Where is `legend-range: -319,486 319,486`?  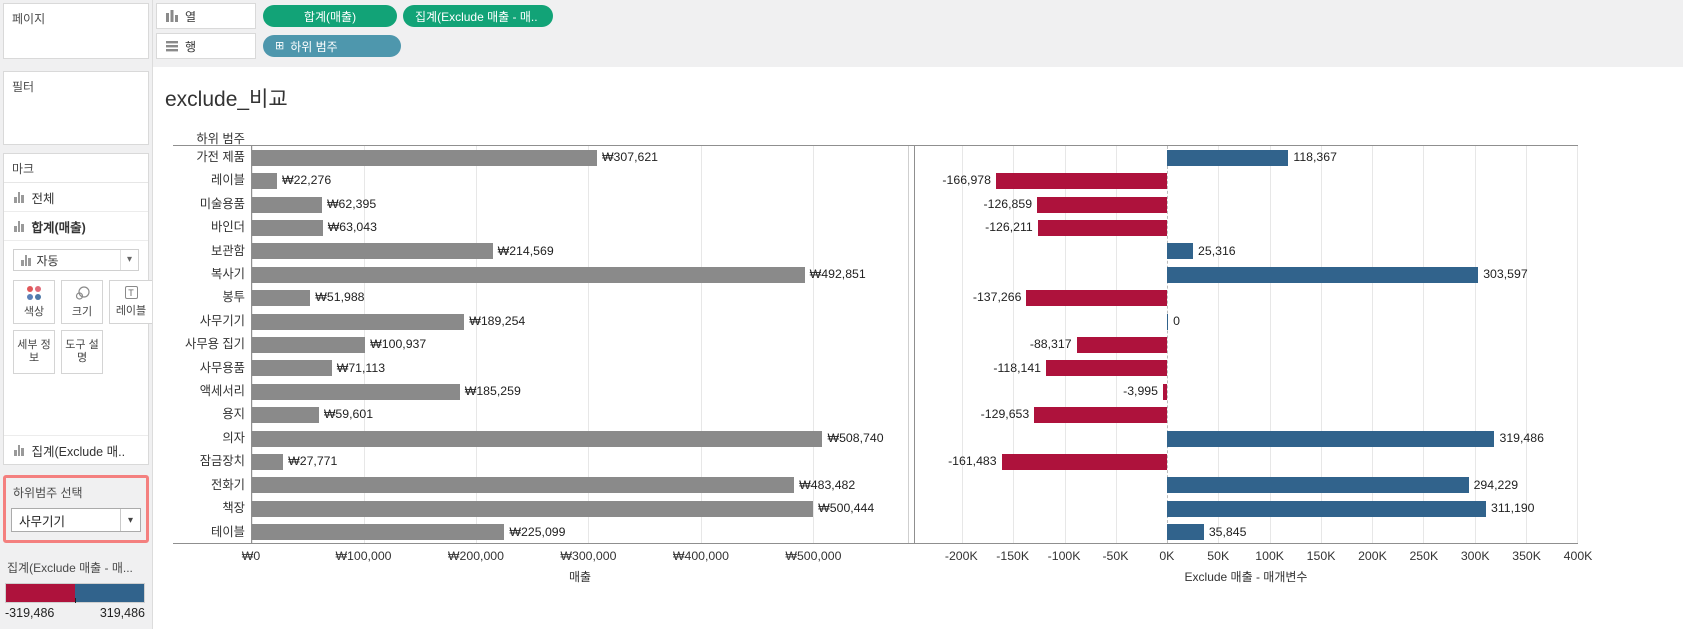 legend-range: -319,486 319,486 is located at coordinates (75, 611).